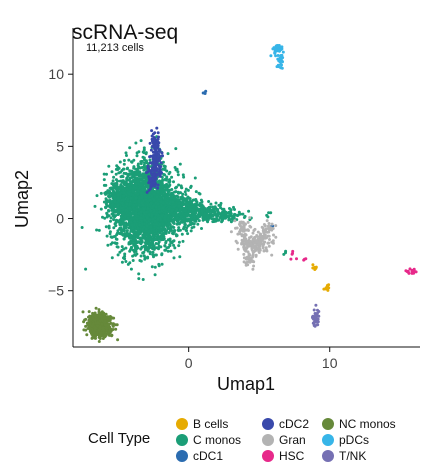 The width and height of the screenshot is (421, 466). Describe the element at coordinates (60, 219) in the screenshot. I see `y-tick-label: 0` at that location.